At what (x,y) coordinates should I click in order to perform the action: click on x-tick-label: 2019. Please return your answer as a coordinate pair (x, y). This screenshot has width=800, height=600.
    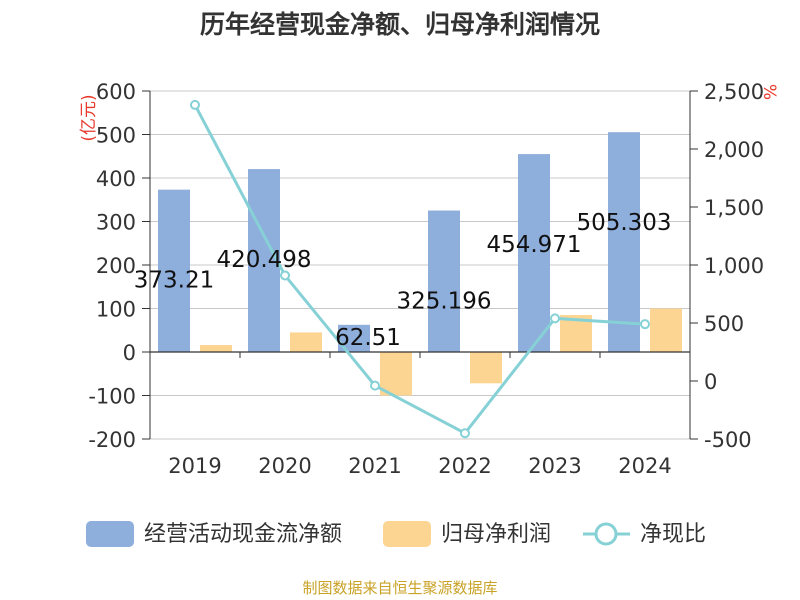
    Looking at the image, I should click on (194, 466).